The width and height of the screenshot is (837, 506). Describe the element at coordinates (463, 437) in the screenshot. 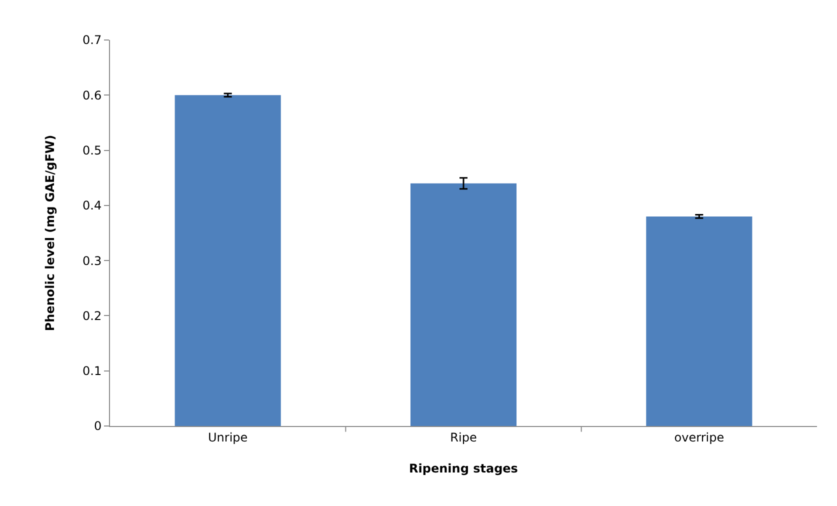

I see `x-tick-label: Ripe` at that location.